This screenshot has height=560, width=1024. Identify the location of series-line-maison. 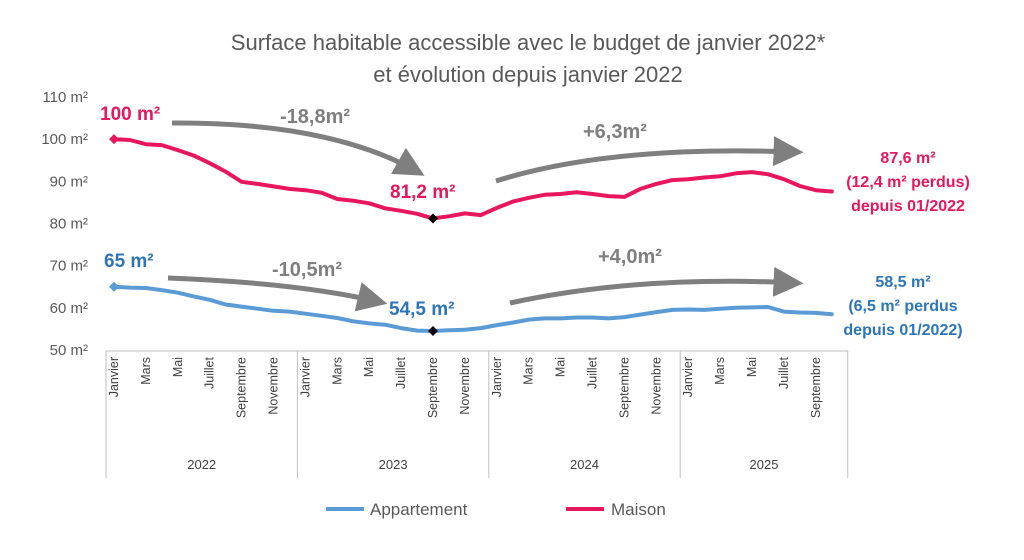
(473, 179).